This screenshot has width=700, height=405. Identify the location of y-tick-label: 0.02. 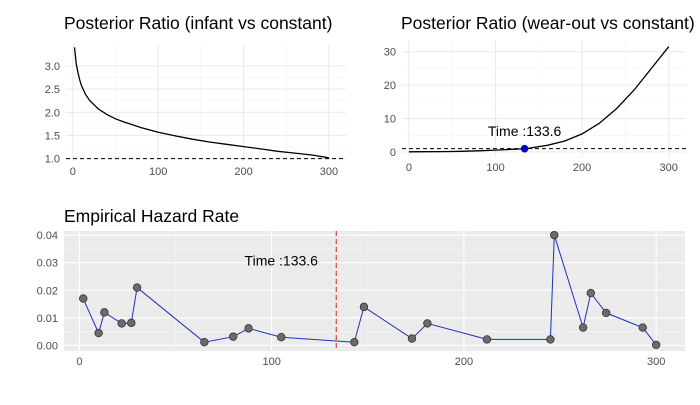
(47, 291).